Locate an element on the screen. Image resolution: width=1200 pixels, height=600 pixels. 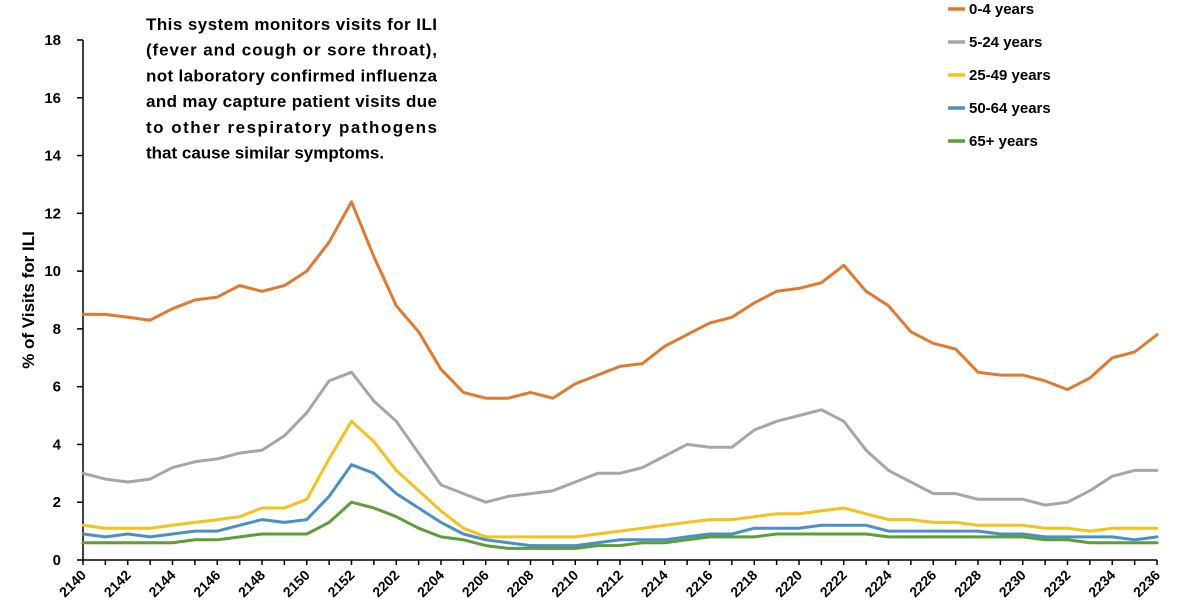
y-tick-label: 6 is located at coordinates (57, 387).